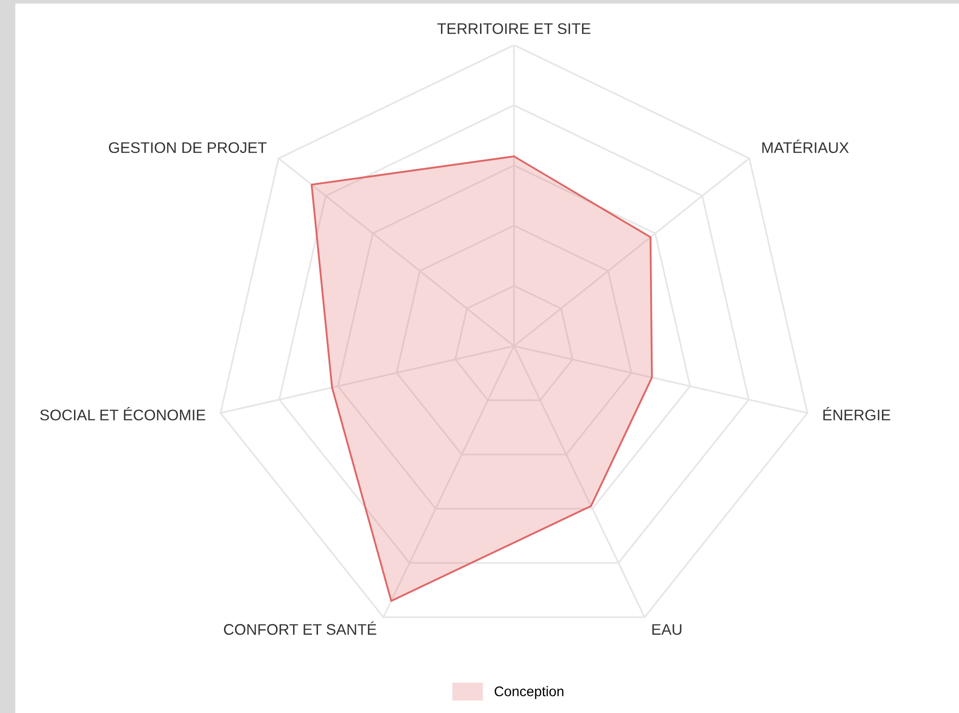 Image resolution: width=959 pixels, height=713 pixels. Describe the element at coordinates (667, 629) in the screenshot. I see `spoke-label: EAU` at that location.